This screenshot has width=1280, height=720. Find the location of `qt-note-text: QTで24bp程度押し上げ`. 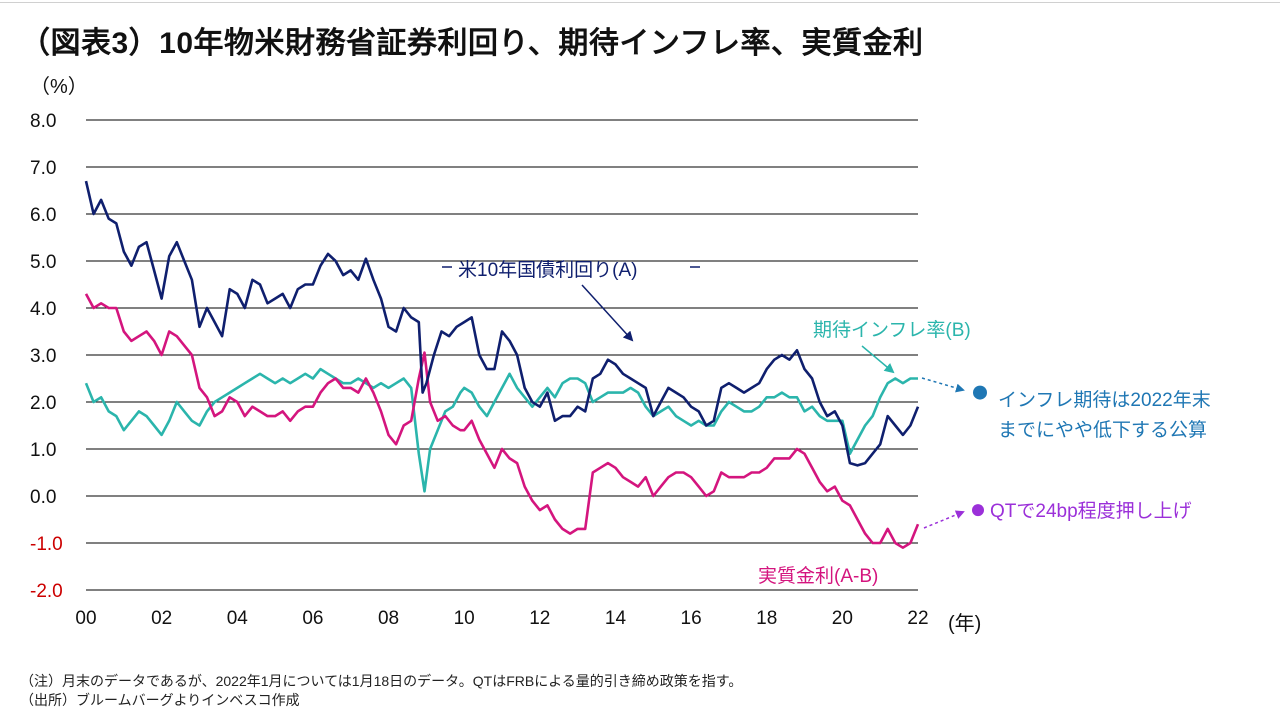

qt-note-text: QTで24bp程度押し上げ is located at coordinates (1091, 511).